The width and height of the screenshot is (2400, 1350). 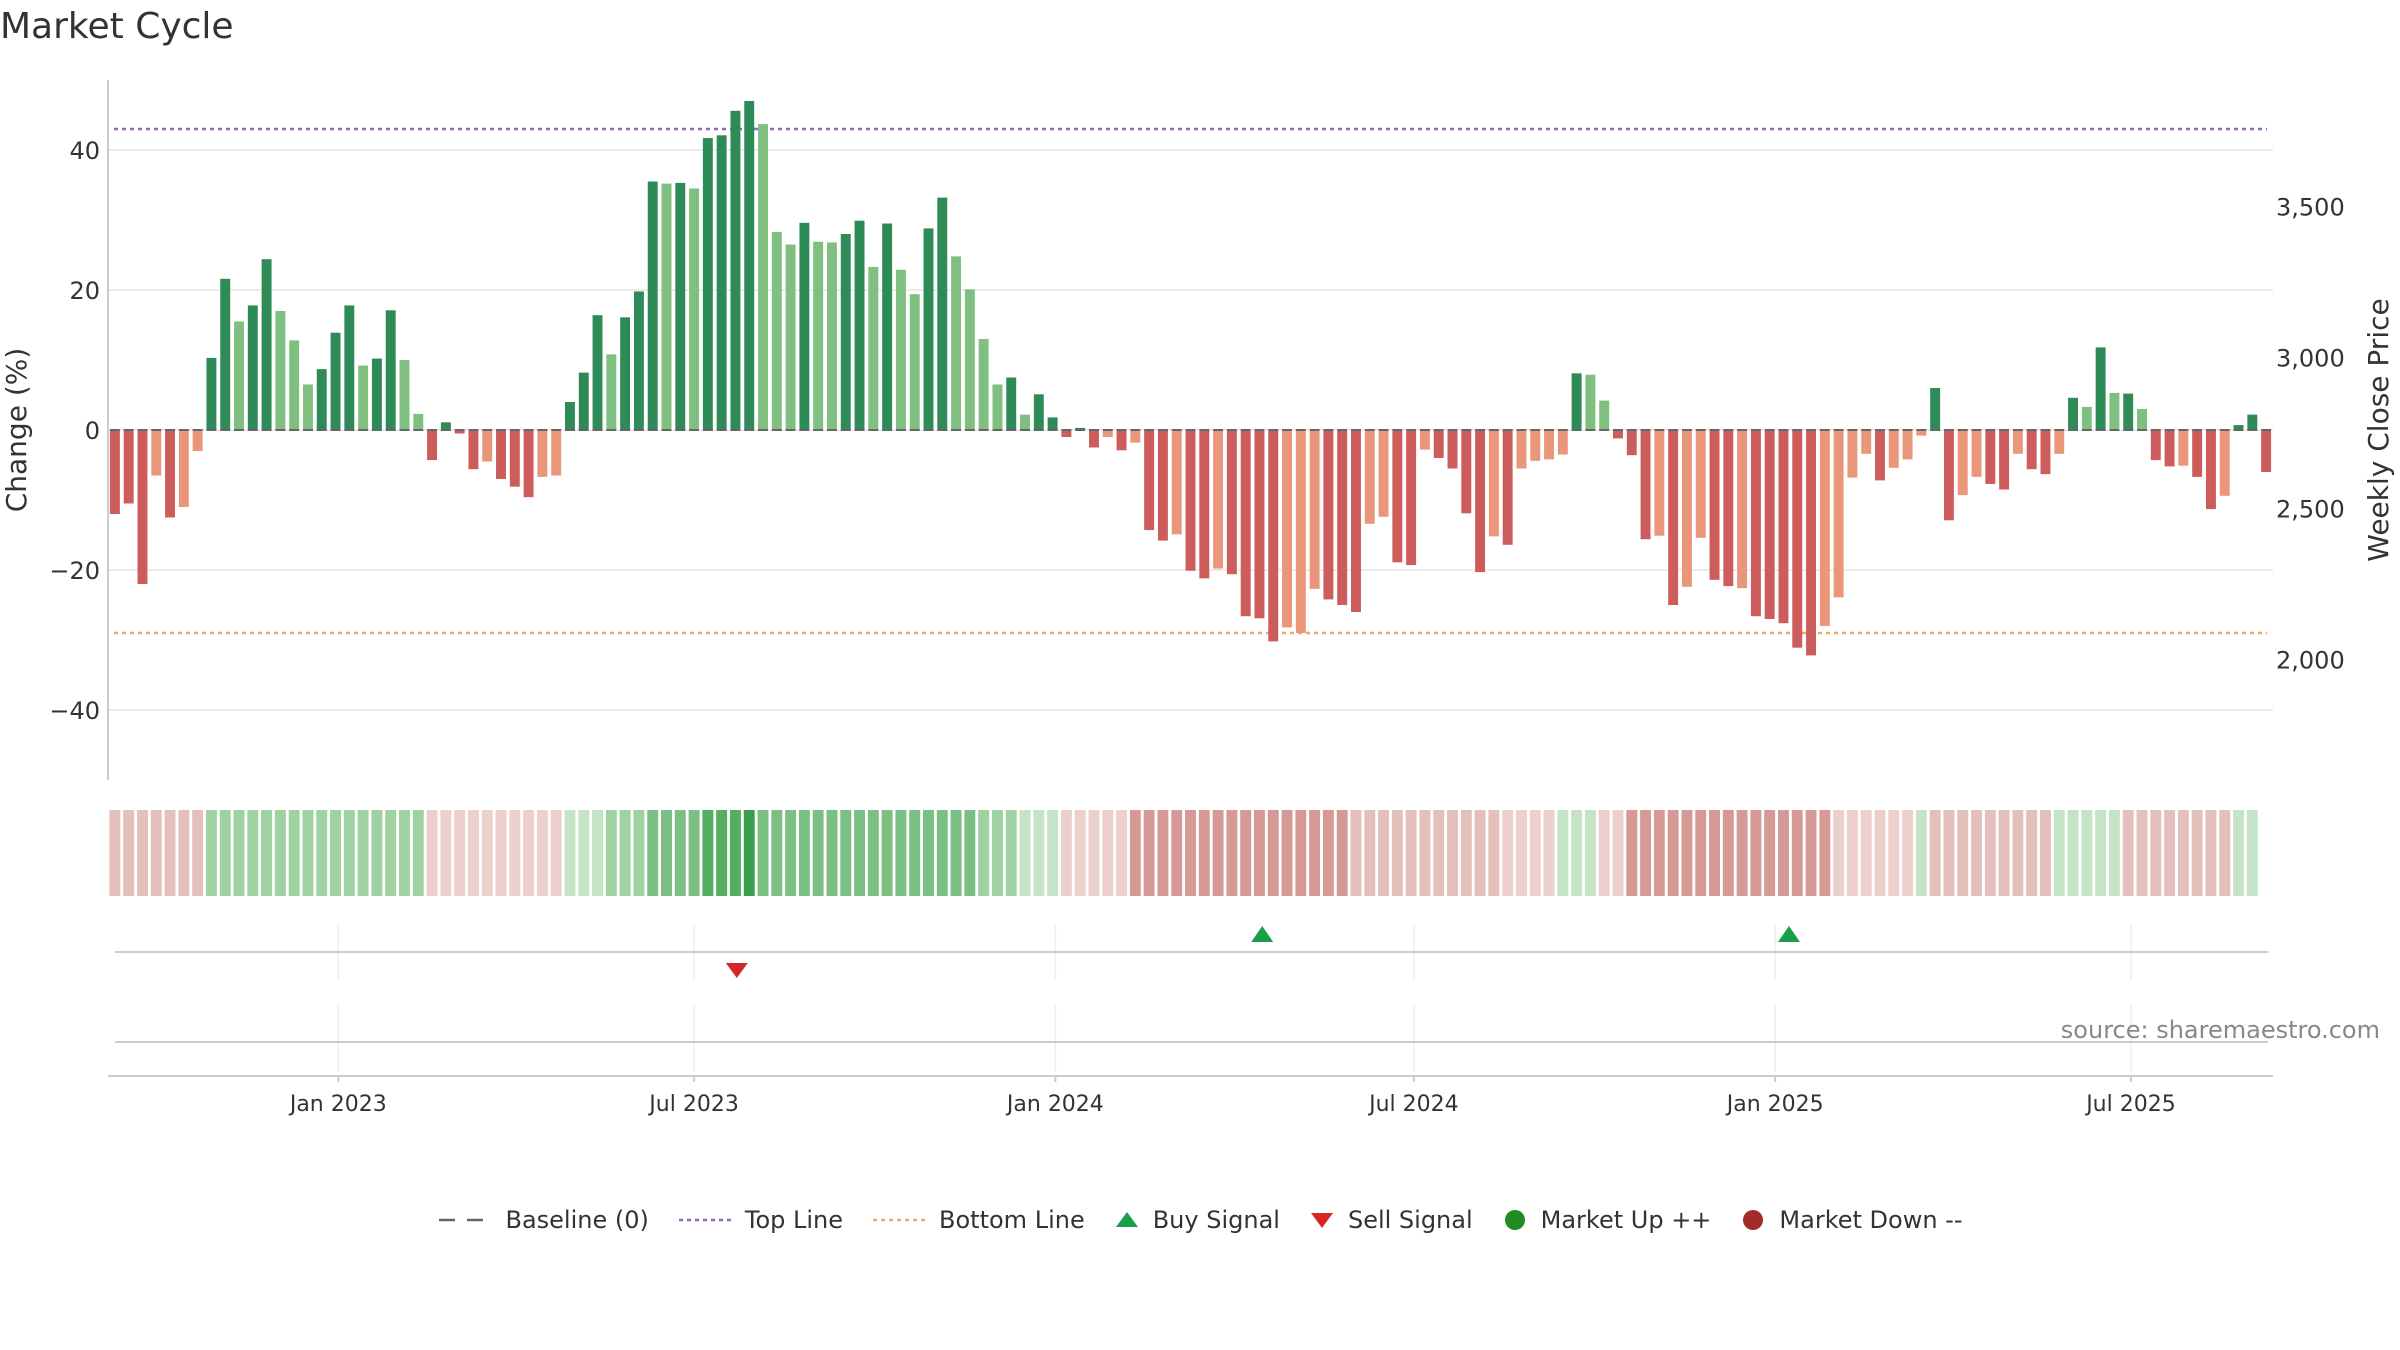 What do you see at coordinates (794, 1220) in the screenshot?
I see `legend-label: Top Line` at bounding box center [794, 1220].